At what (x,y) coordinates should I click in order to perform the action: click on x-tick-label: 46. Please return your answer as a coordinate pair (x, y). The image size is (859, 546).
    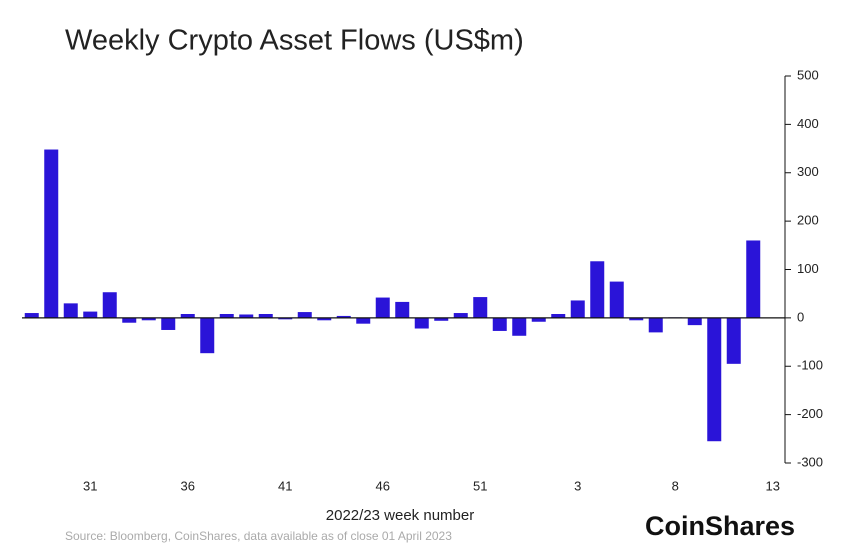
    Looking at the image, I should click on (383, 485).